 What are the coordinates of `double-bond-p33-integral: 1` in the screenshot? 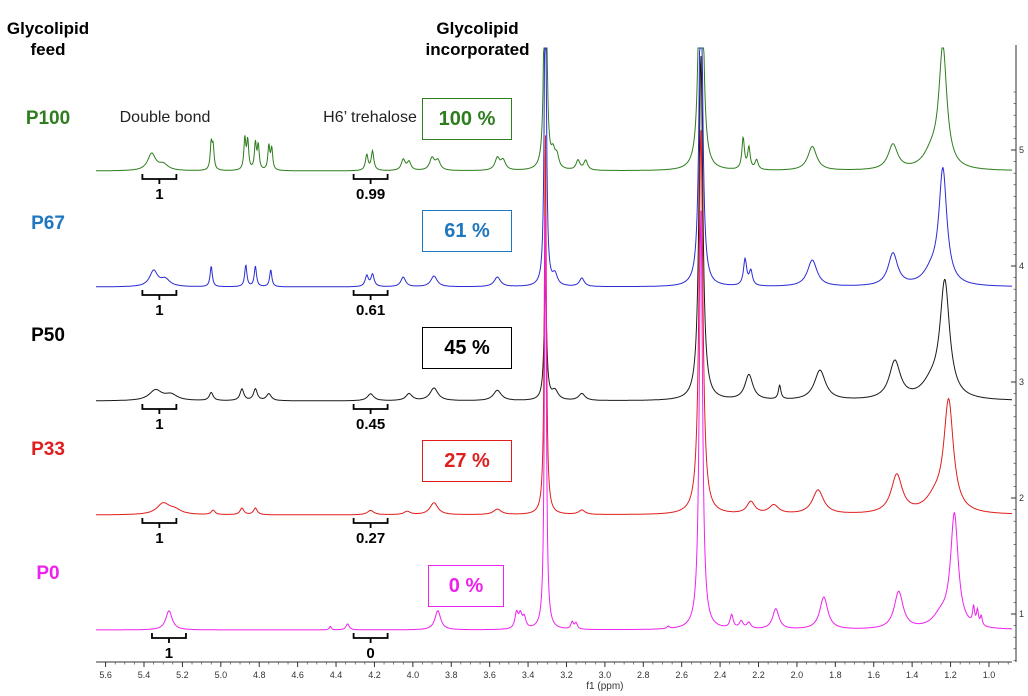 It's located at (159, 538).